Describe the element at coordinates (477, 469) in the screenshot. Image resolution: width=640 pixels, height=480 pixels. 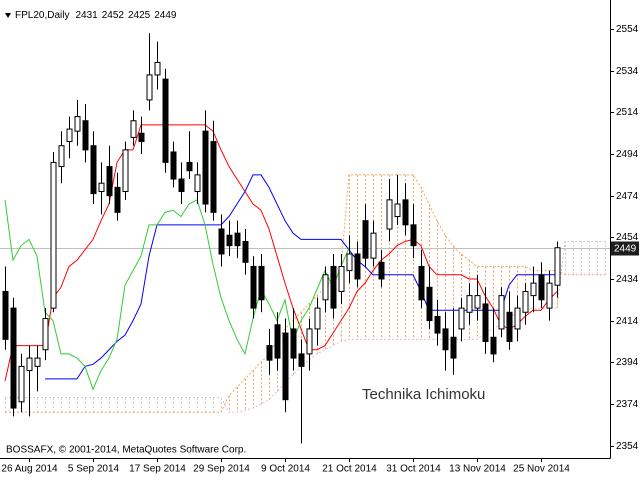
I see `x-tick-label: 13 Nov 2014` at that location.